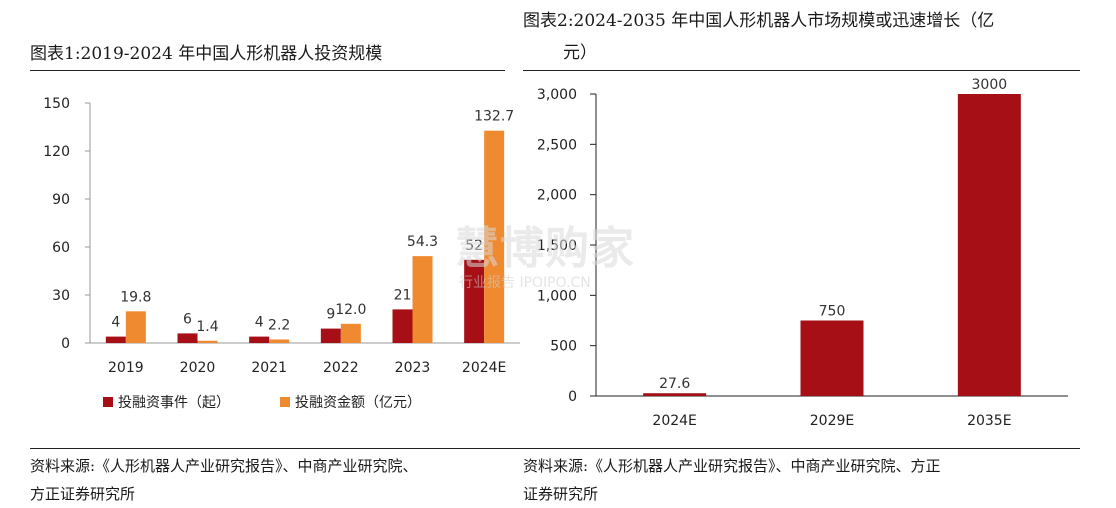 The height and width of the screenshot is (508, 1116). What do you see at coordinates (61, 248) in the screenshot?
I see `y-tick-label: 60` at bounding box center [61, 248].